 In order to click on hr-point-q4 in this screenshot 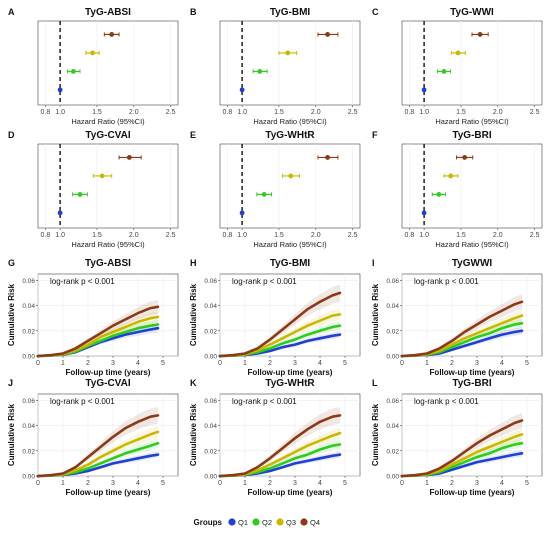, I will do `click(327, 157)`.